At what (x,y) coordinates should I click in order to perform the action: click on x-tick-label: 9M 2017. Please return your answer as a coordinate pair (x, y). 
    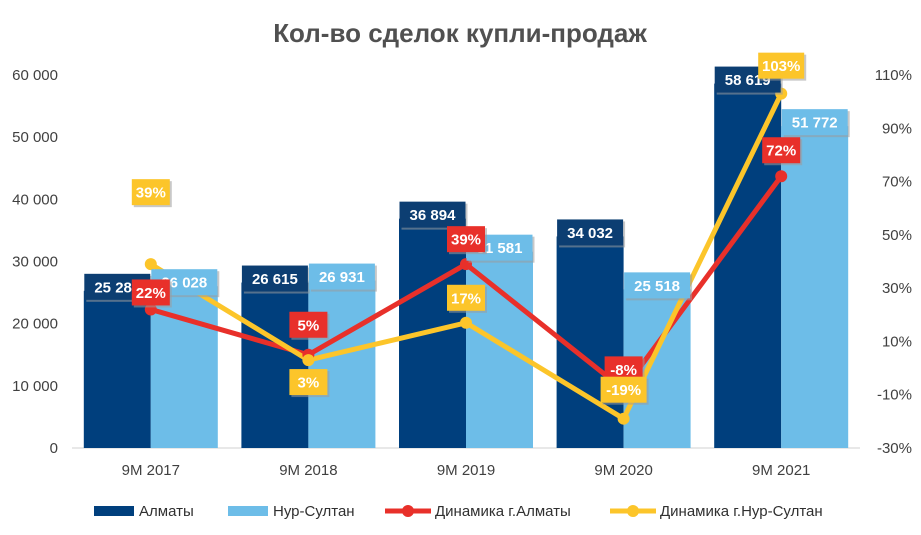
    Looking at the image, I should click on (151, 470).